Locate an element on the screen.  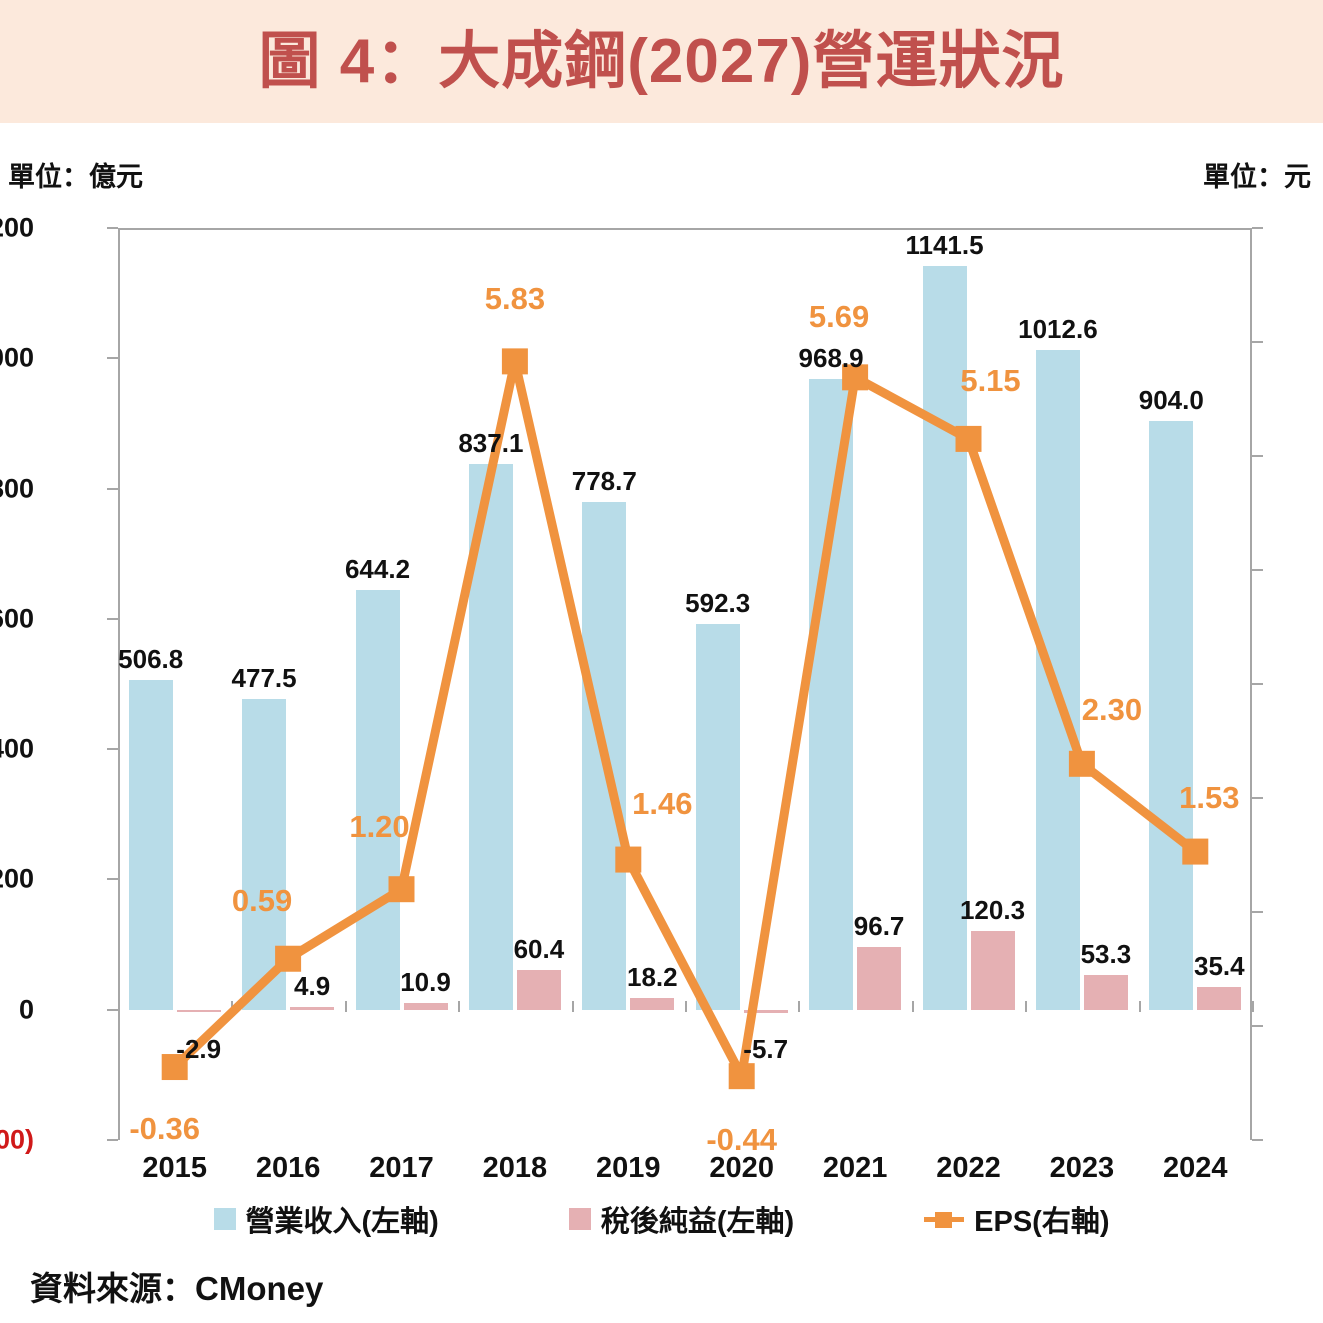
eps-value-label: 1.53 is located at coordinates (1209, 797).